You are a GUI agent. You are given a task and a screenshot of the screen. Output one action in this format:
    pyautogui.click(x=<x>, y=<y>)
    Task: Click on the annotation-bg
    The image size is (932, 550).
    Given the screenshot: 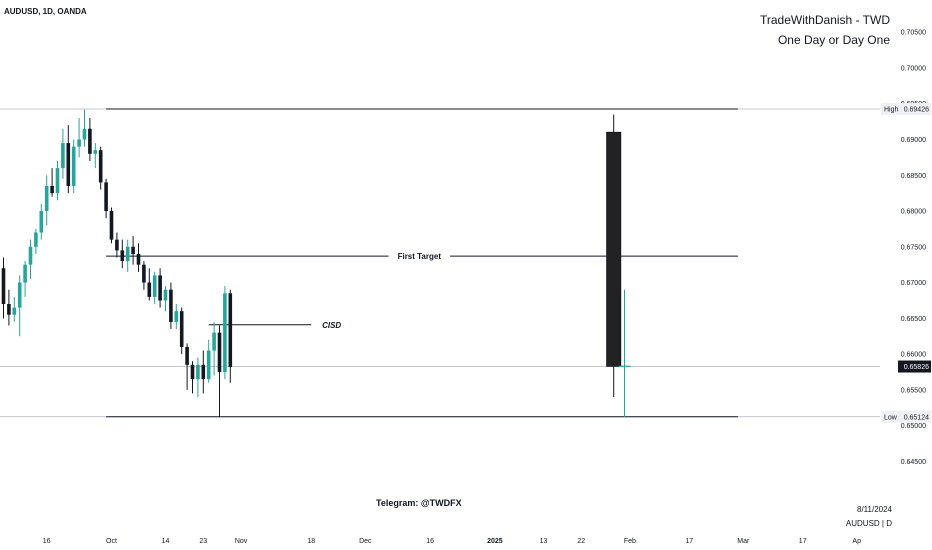 What is the action you would take?
    pyautogui.click(x=419, y=256)
    